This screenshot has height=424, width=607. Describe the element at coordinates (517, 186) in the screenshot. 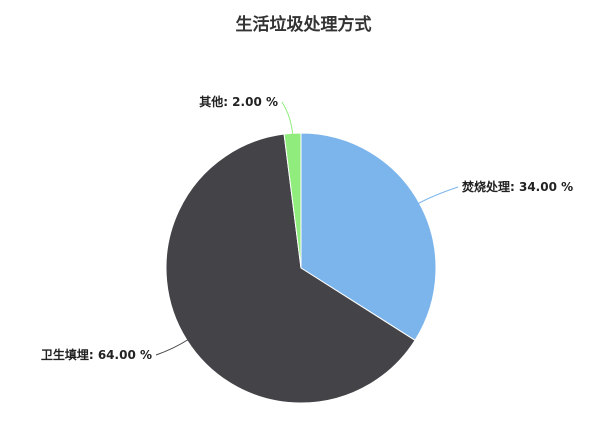

I see `data-label-0: 焚烧处理: 34.00 %` at that location.